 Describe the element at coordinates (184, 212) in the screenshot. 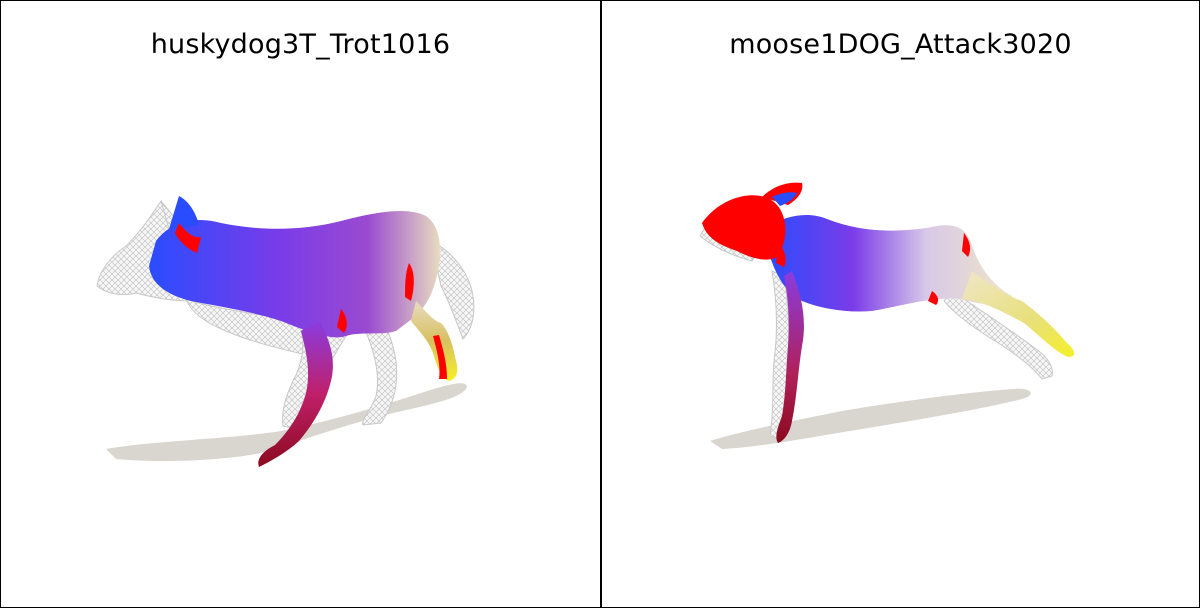

I see `husky-ear` at that location.